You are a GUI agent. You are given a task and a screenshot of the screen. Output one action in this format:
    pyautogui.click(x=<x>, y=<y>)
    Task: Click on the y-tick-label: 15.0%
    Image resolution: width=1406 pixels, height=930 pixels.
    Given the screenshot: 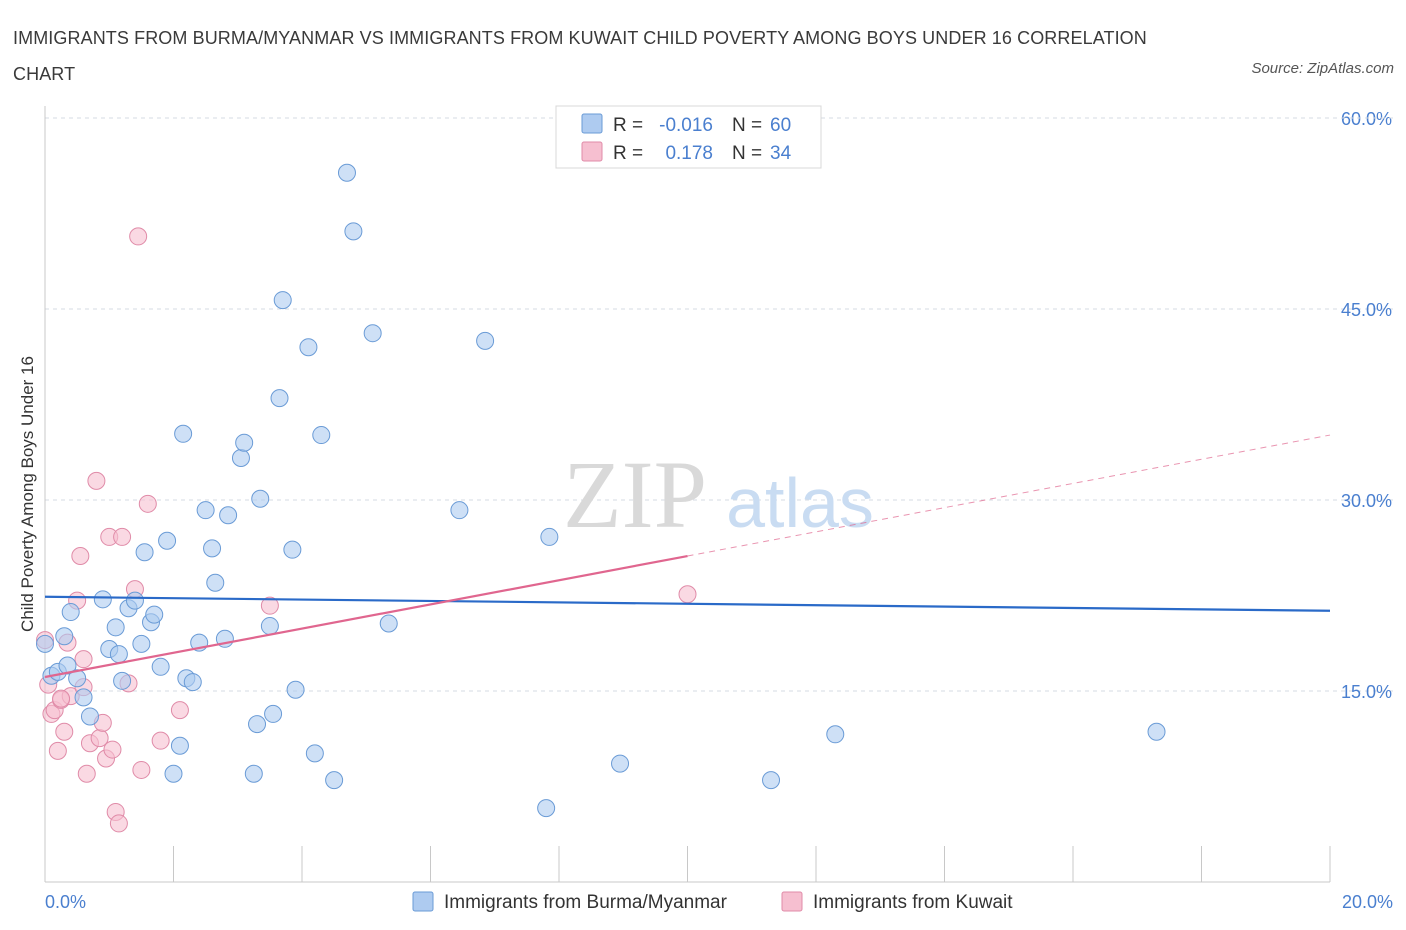 What is the action you would take?
    pyautogui.click(x=1366, y=692)
    